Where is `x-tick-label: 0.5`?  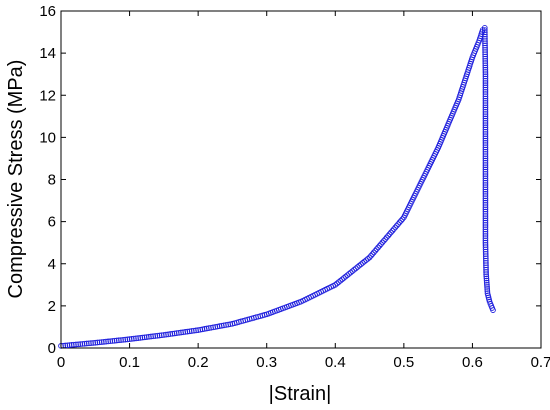 x-tick-label: 0.5 is located at coordinates (403, 362).